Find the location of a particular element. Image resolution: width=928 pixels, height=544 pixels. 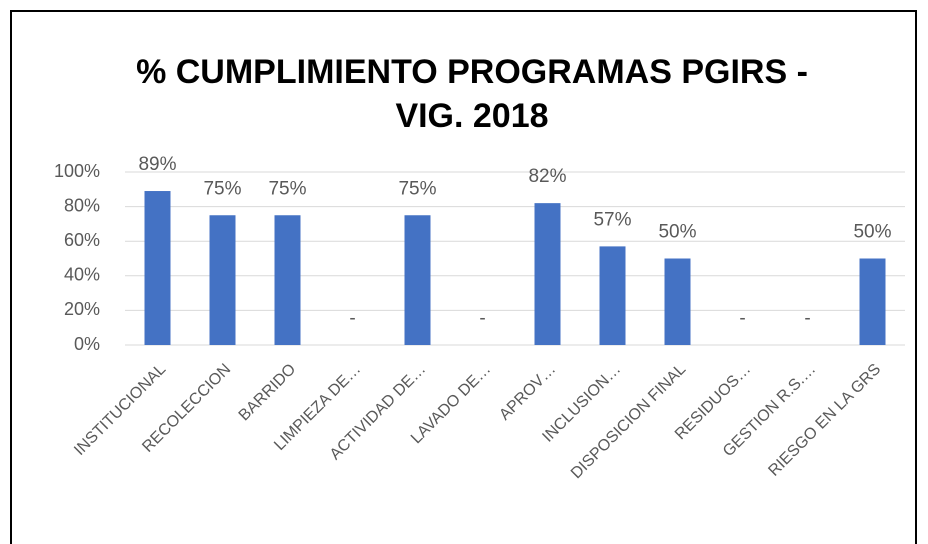

value-label: 57% is located at coordinates (612, 219).